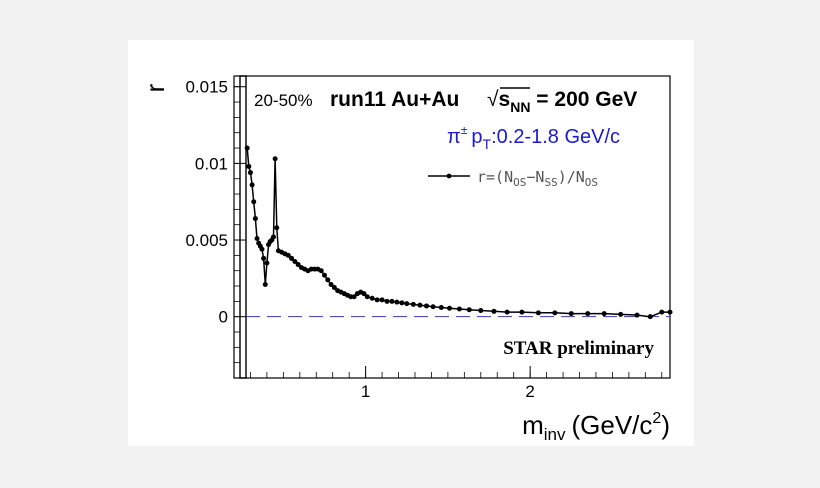  What do you see at coordinates (519, 182) in the screenshot?
I see `legend-part-1: OS` at bounding box center [519, 182].